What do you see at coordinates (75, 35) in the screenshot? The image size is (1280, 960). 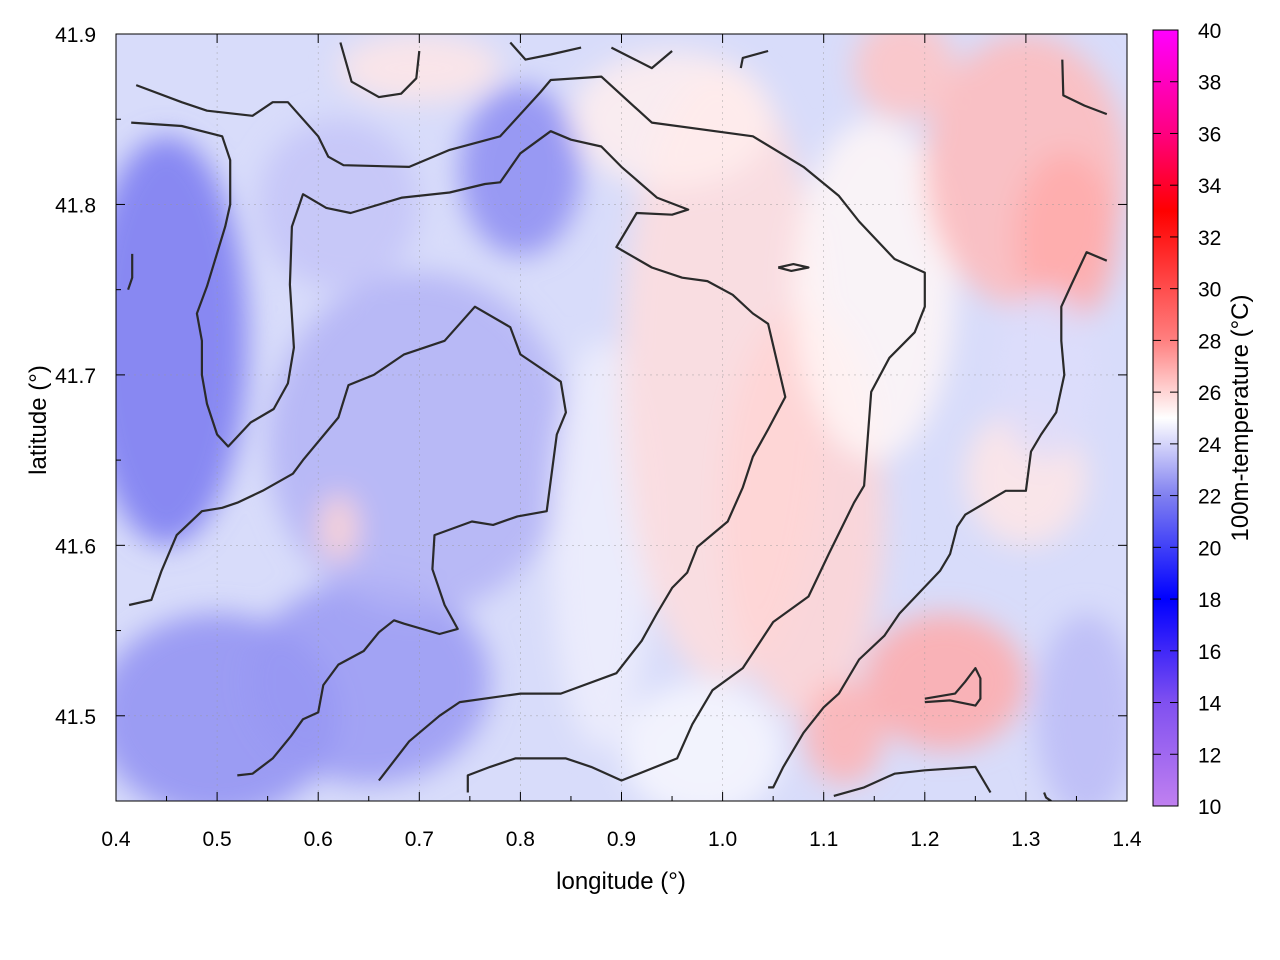 I see `y-tick-label: 41.9` at bounding box center [75, 35].